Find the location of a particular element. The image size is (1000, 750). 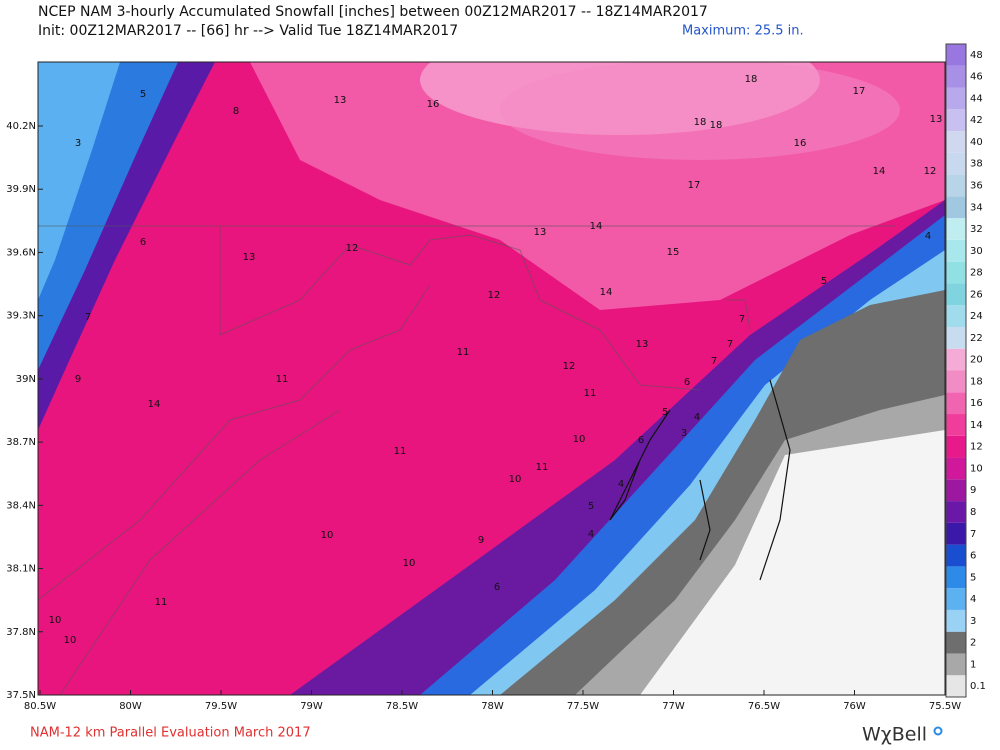

legend-label: 3 is located at coordinates (973, 621).